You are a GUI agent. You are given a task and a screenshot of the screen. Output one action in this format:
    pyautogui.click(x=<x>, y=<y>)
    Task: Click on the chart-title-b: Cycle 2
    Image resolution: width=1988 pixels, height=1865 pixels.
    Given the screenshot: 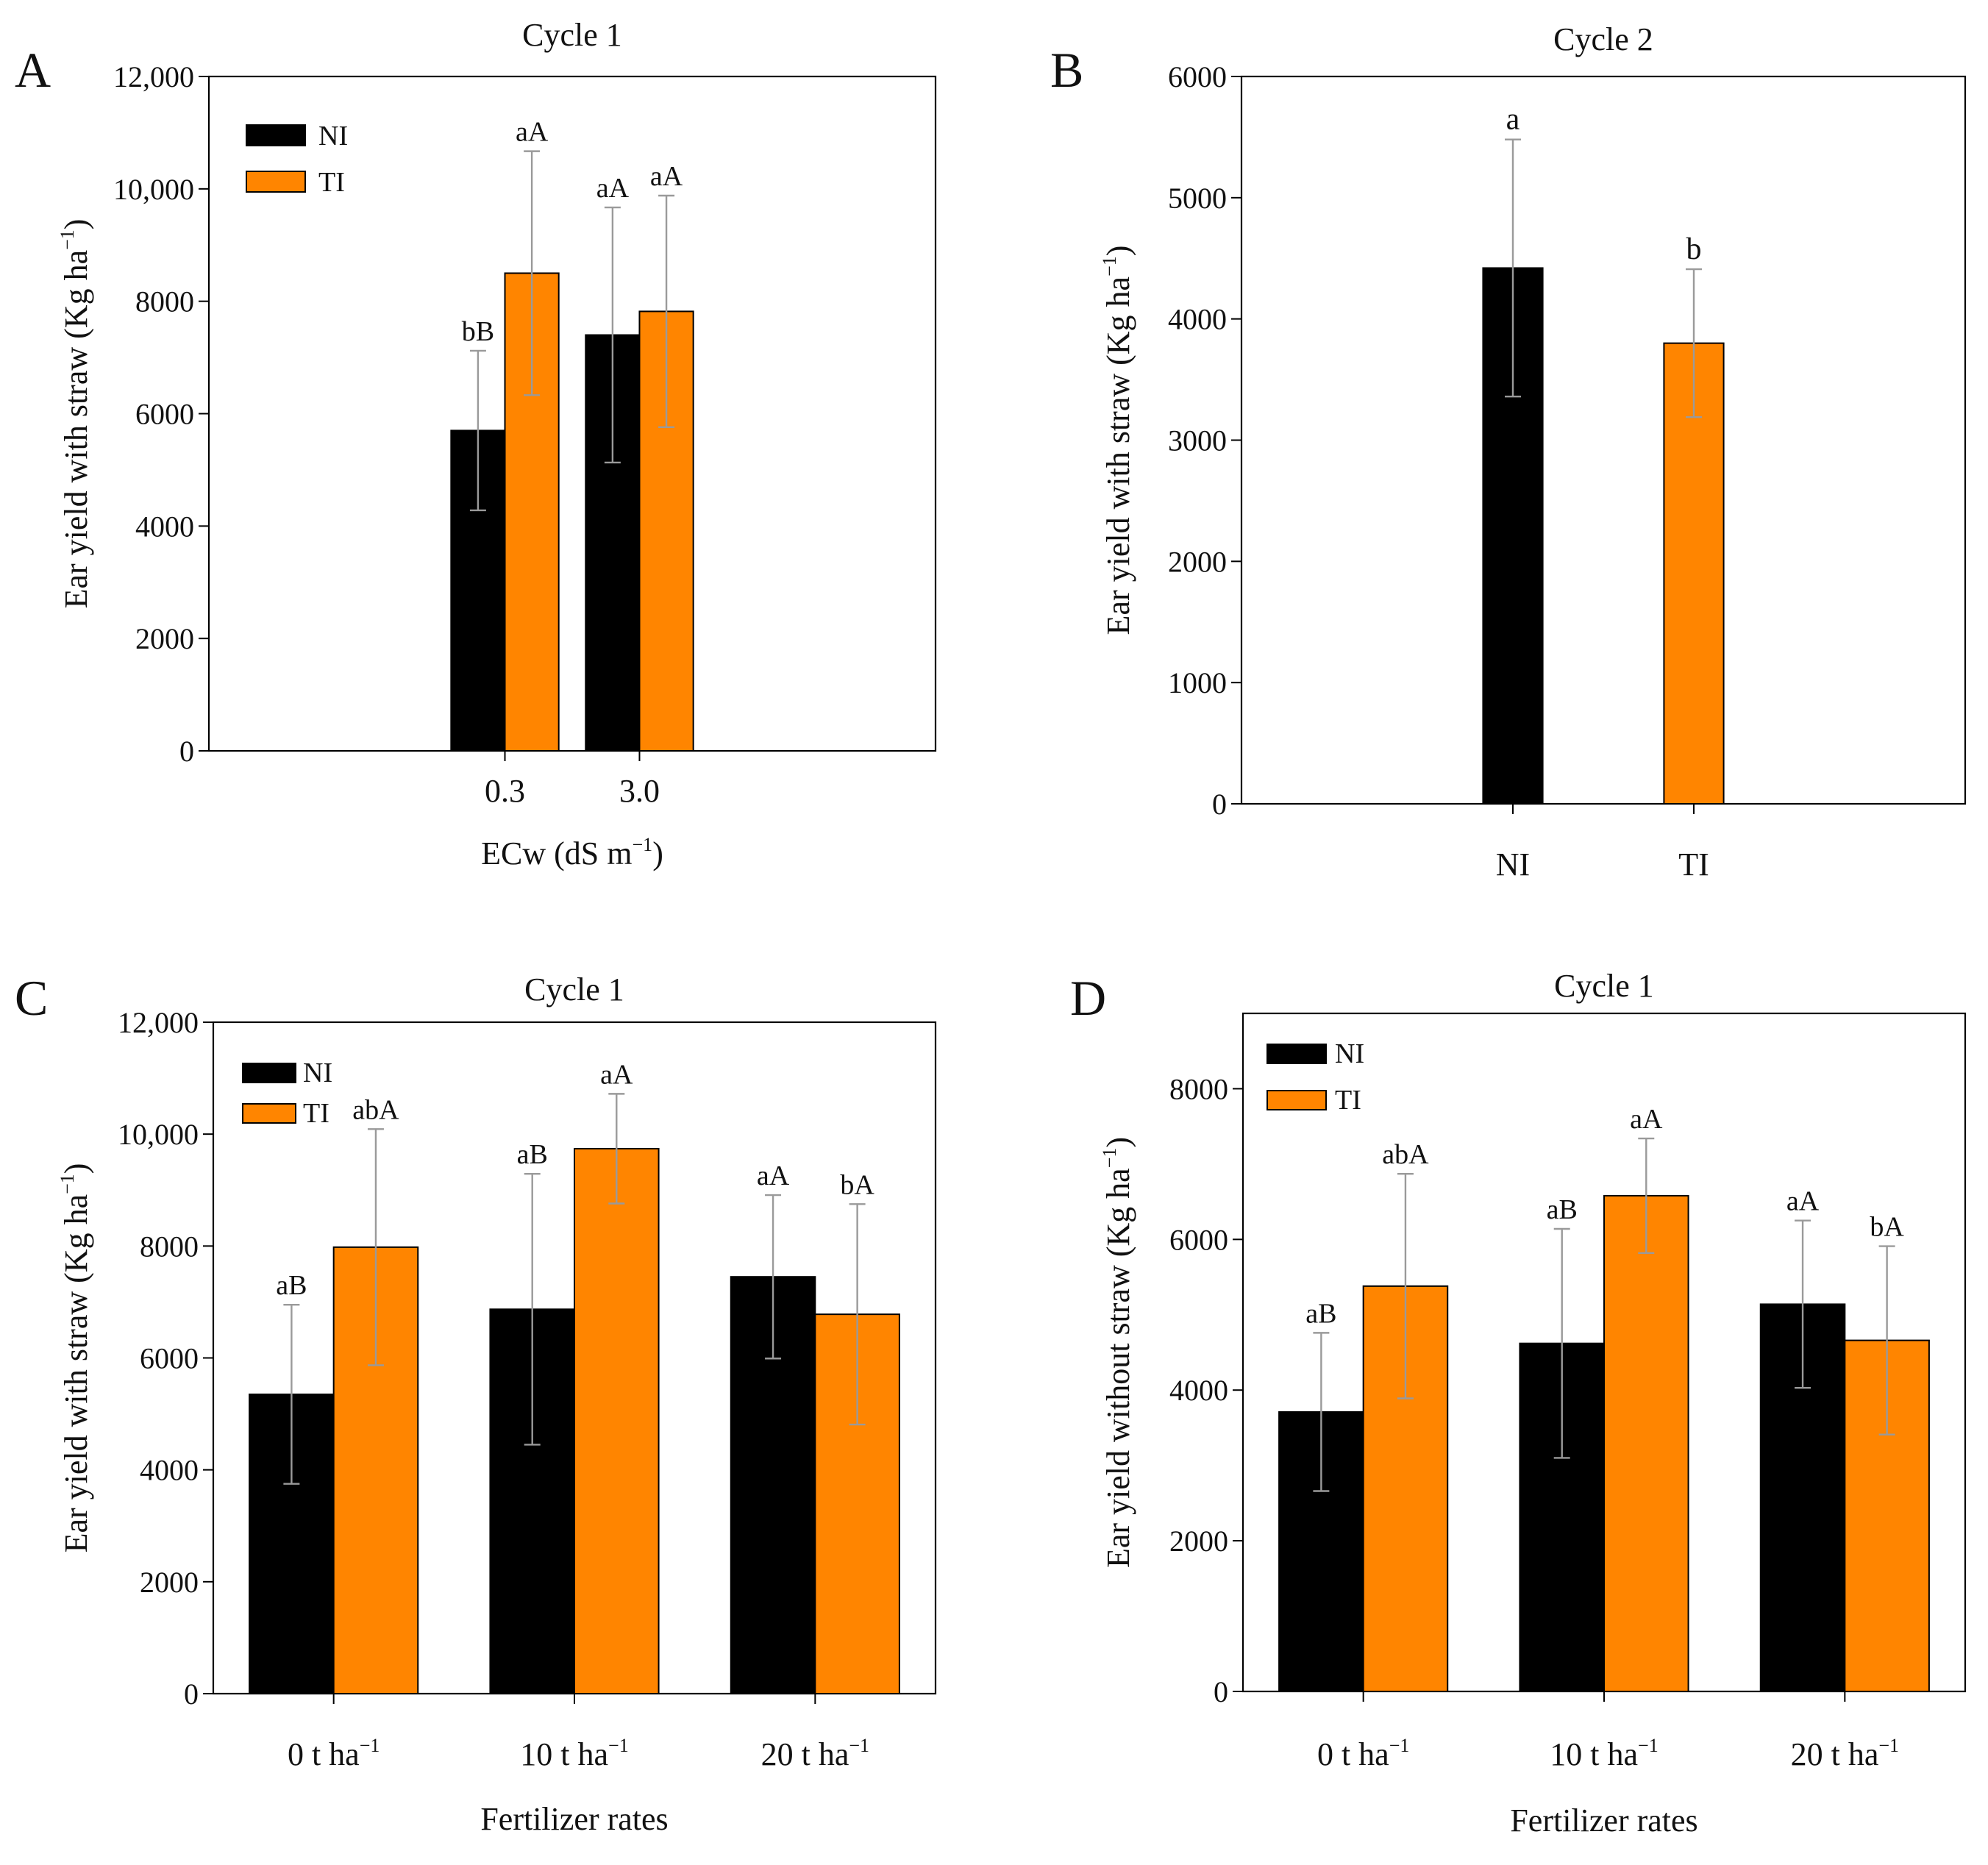 What is the action you would take?
    pyautogui.click(x=1603, y=39)
    